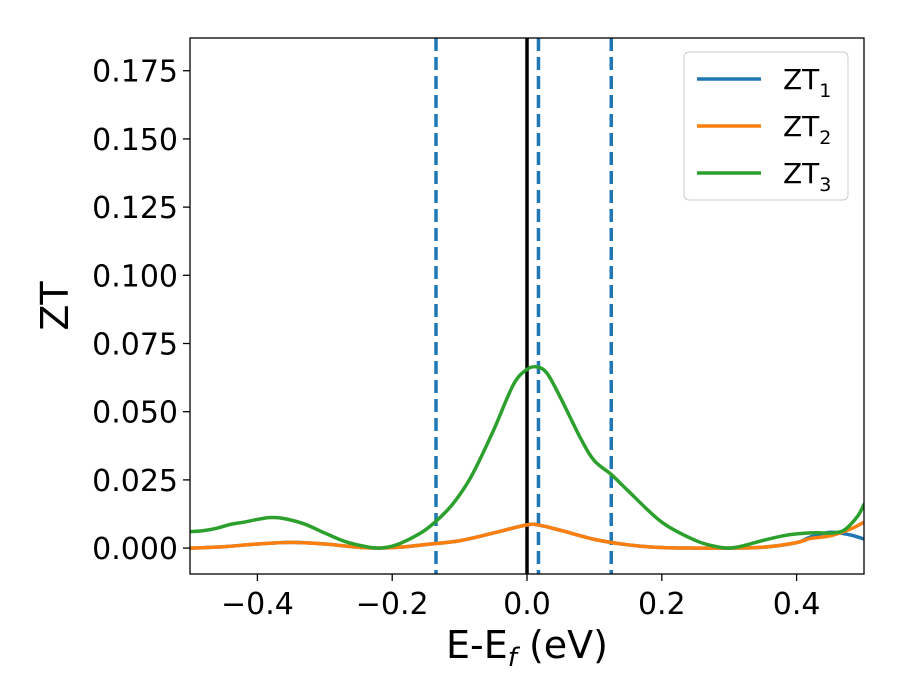 This screenshot has width=900, height=700. Describe the element at coordinates (797, 604) in the screenshot. I see `x-tick-label: 0.4` at that location.